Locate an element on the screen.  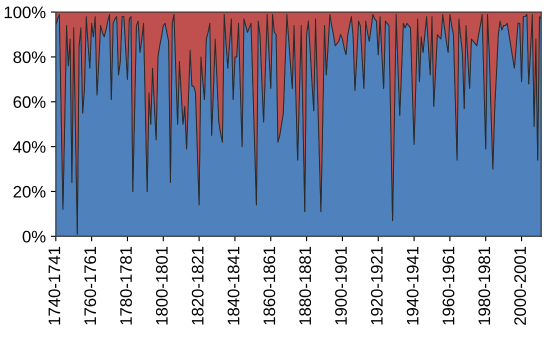
x-tick-label: 1820-1821 is located at coordinates (198, 285).